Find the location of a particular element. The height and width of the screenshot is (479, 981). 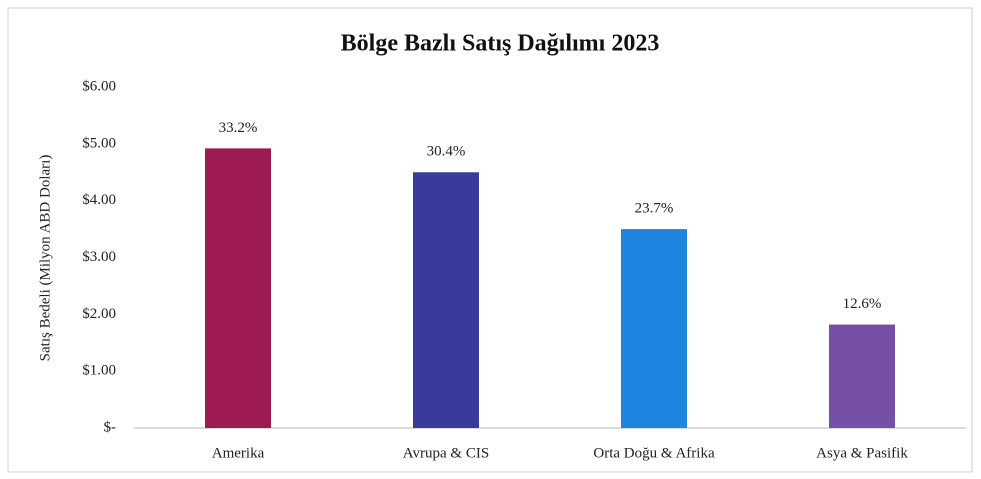

data-label: 23.7% is located at coordinates (654, 209).